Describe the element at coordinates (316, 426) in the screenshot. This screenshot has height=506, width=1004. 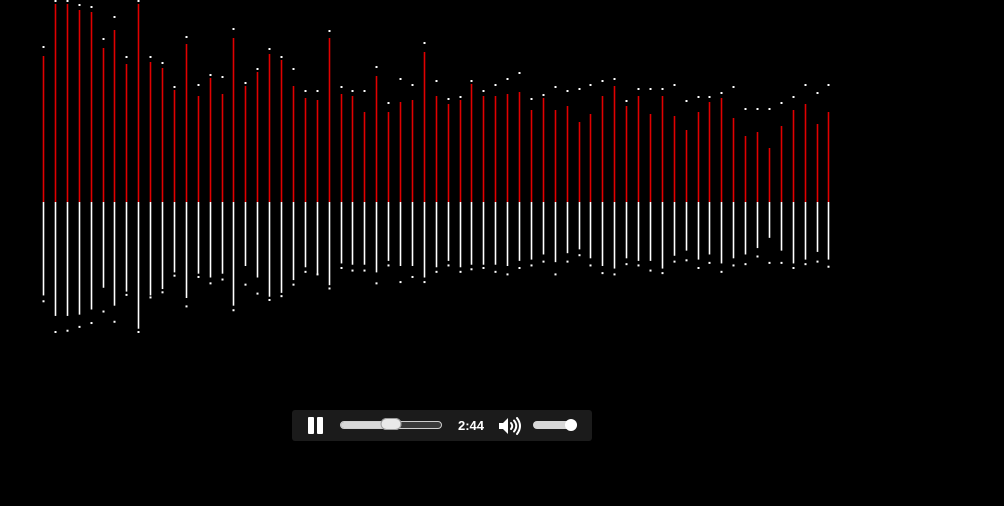
I see `pause-button` at that location.